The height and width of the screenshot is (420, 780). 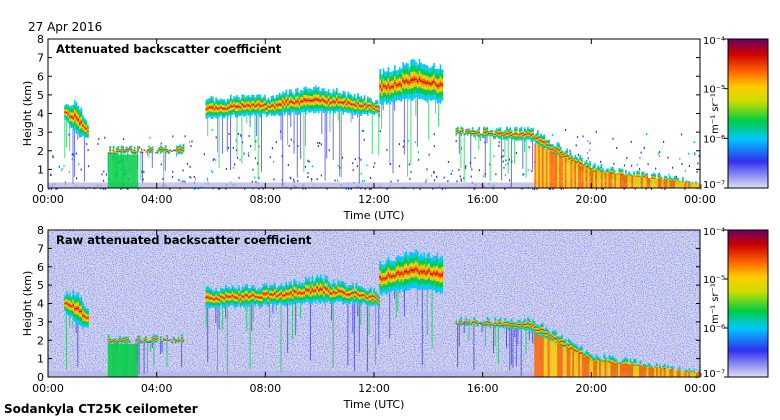 I want to click on y-tick-label: 1, so click(x=40, y=169).